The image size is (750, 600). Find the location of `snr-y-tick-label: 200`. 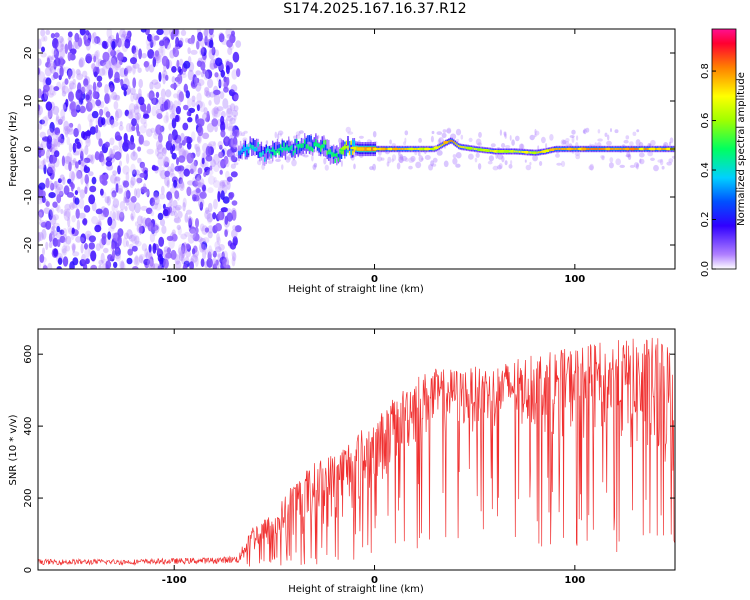

snr-y-tick-label: 200 is located at coordinates (28, 498).